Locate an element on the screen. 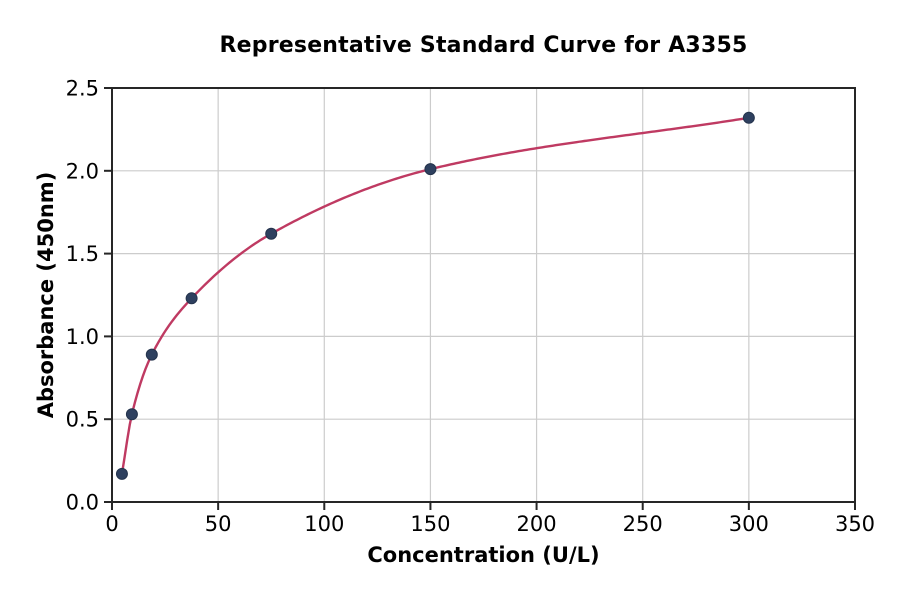  chart-title: Representative Standard Curve for A3355 is located at coordinates (483, 45).